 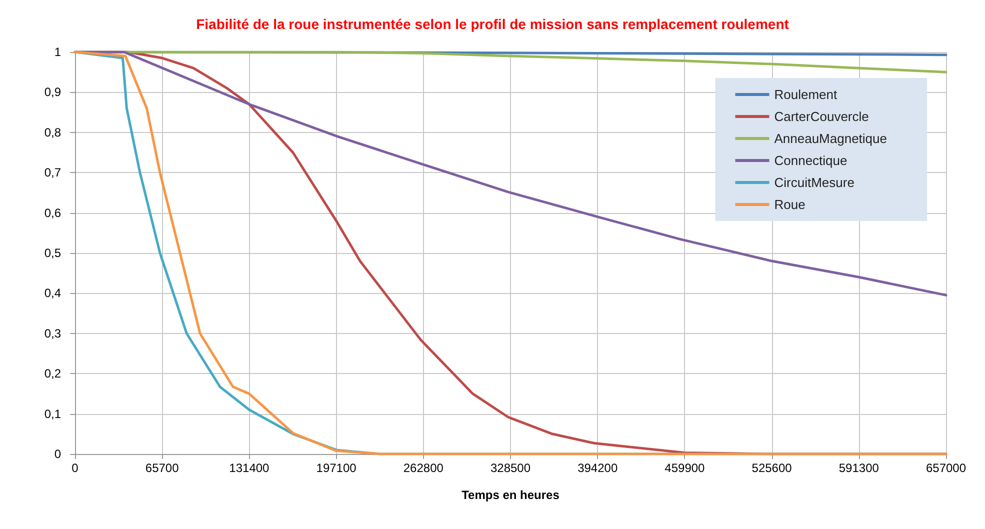 What do you see at coordinates (53, 213) in the screenshot?
I see `y-tick-label: 0,6` at bounding box center [53, 213].